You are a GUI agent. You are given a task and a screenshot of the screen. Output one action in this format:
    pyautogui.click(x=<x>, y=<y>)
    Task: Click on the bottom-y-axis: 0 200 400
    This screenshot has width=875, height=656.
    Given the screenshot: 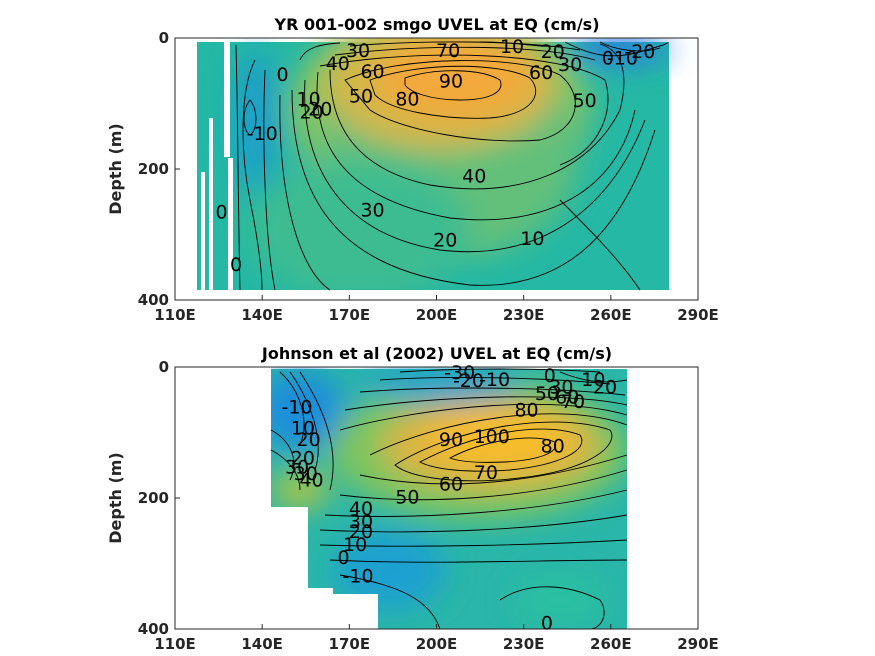 What is the action you would take?
    pyautogui.click(x=159, y=498)
    